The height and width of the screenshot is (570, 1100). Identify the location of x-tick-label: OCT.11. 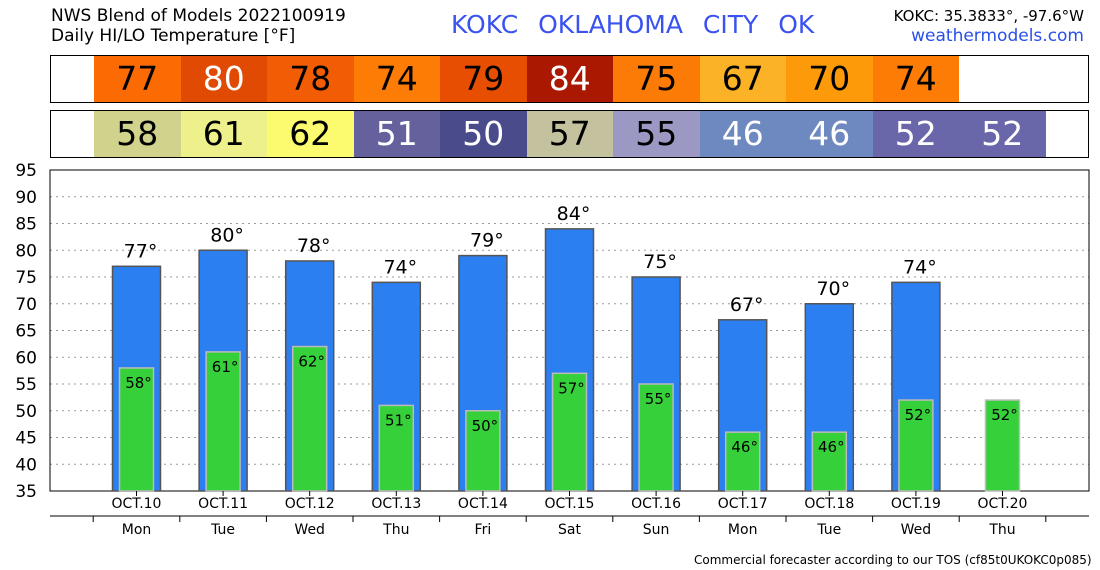
(223, 504).